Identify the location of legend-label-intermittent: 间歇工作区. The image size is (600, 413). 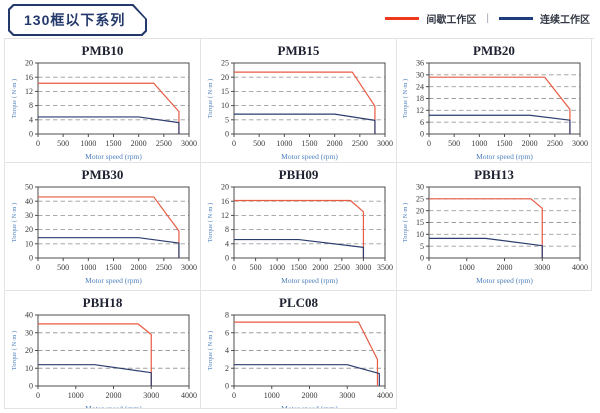
(451, 20).